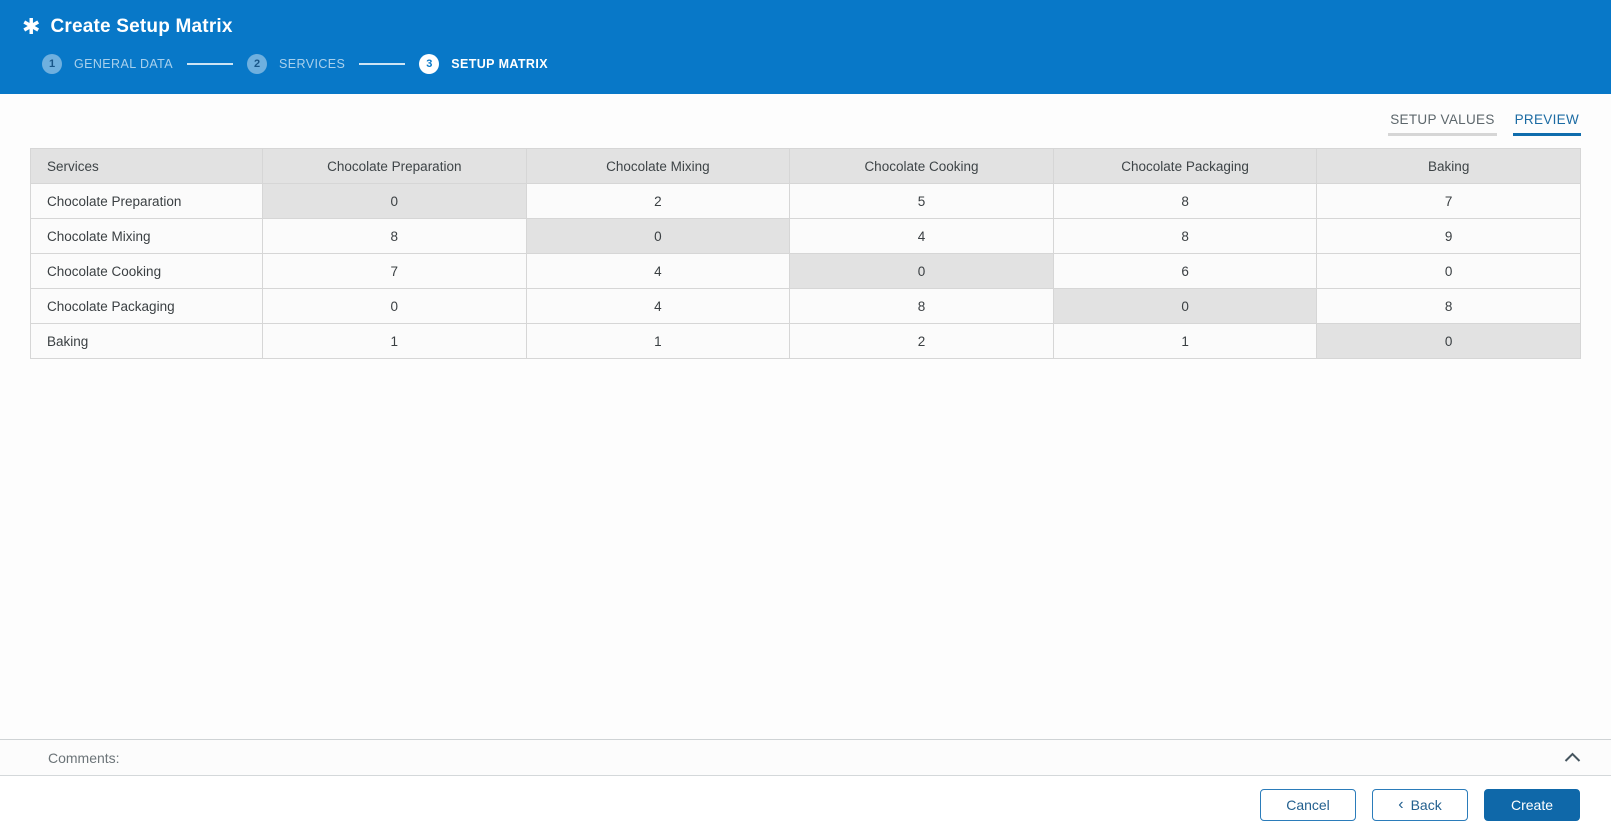 This screenshot has width=1611, height=834. Describe the element at coordinates (1185, 166) in the screenshot. I see `column-header: Chocolate Packaging` at that location.